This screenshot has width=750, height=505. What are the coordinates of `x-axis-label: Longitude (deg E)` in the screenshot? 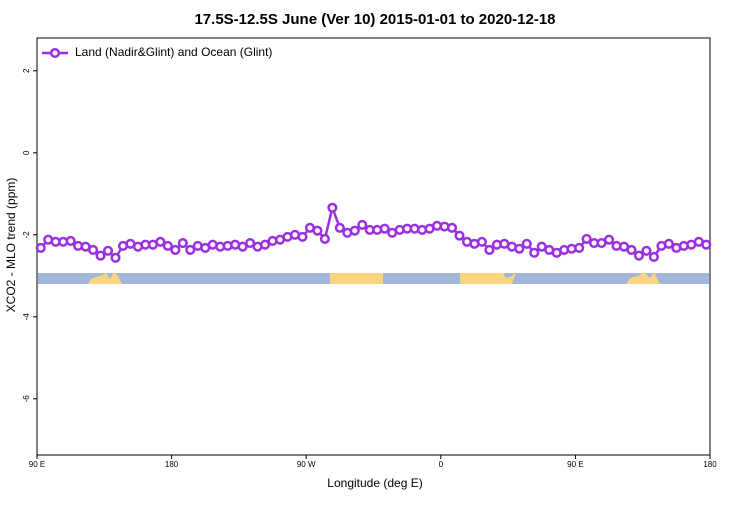 It's located at (374, 483).